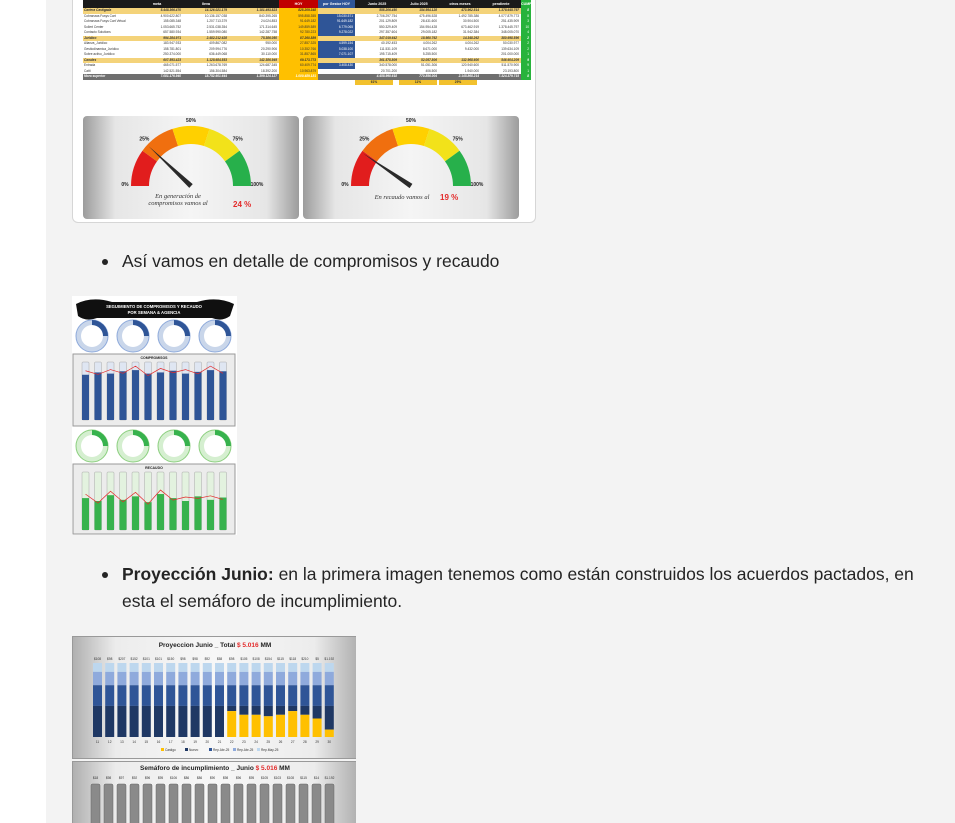 The width and height of the screenshot is (955, 823). I want to click on row-value: 950.000, so click(271, 43).